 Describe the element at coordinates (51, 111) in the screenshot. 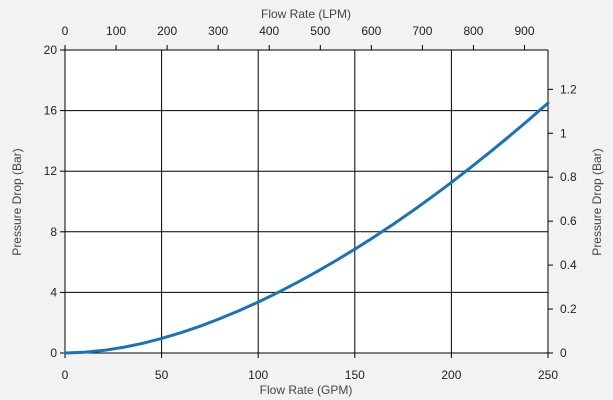

I see `y-tick-label: 16` at that location.